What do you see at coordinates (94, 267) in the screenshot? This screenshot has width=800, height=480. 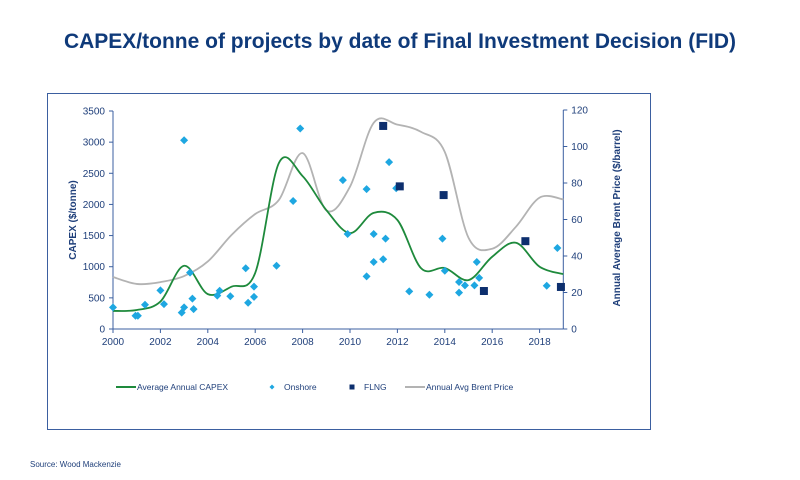 I see `y-tick-label: 1000` at bounding box center [94, 267].